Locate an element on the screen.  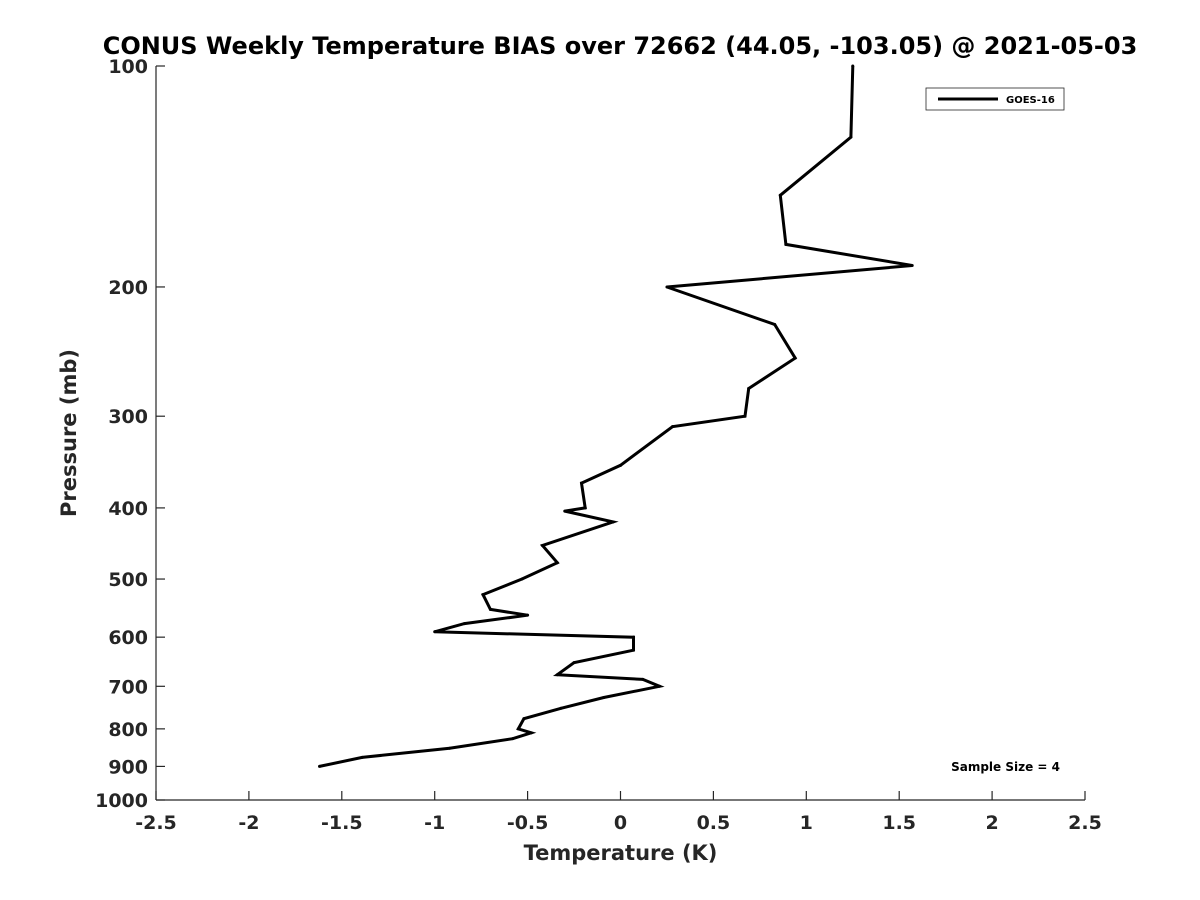
x-tick-label: 2 is located at coordinates (991, 823).